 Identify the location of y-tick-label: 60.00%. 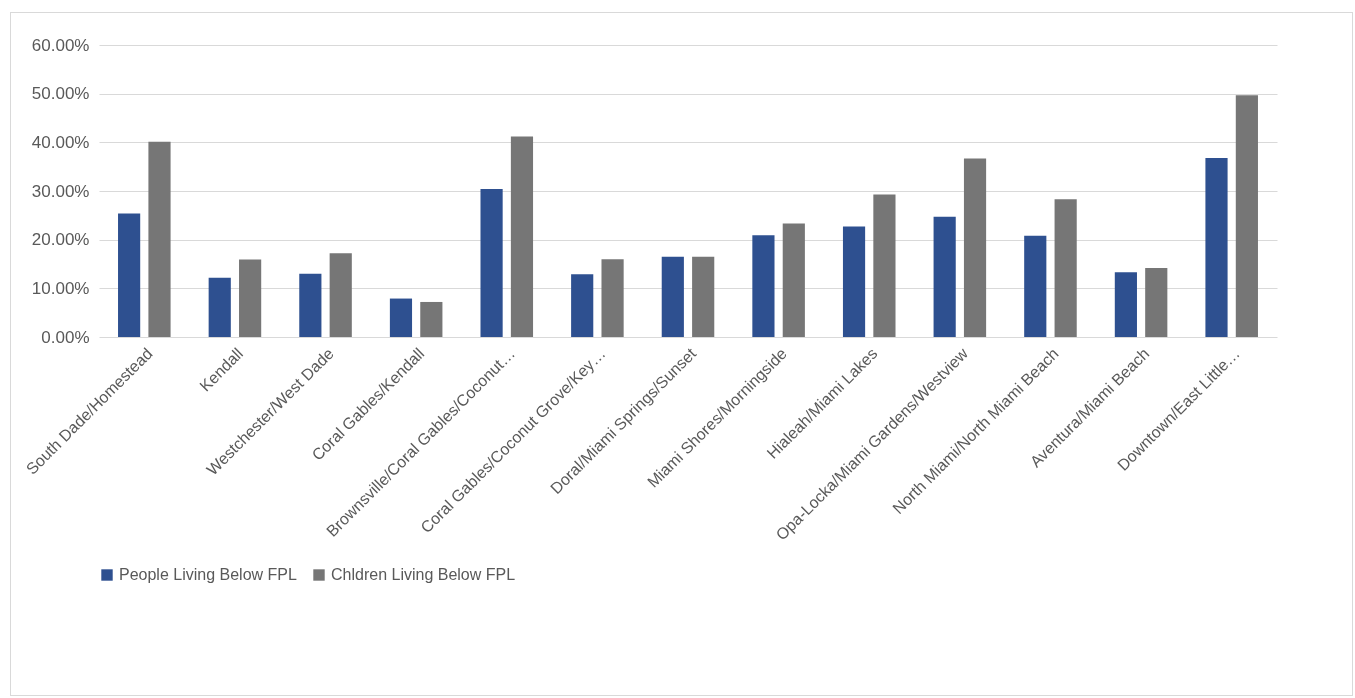
(60, 45).